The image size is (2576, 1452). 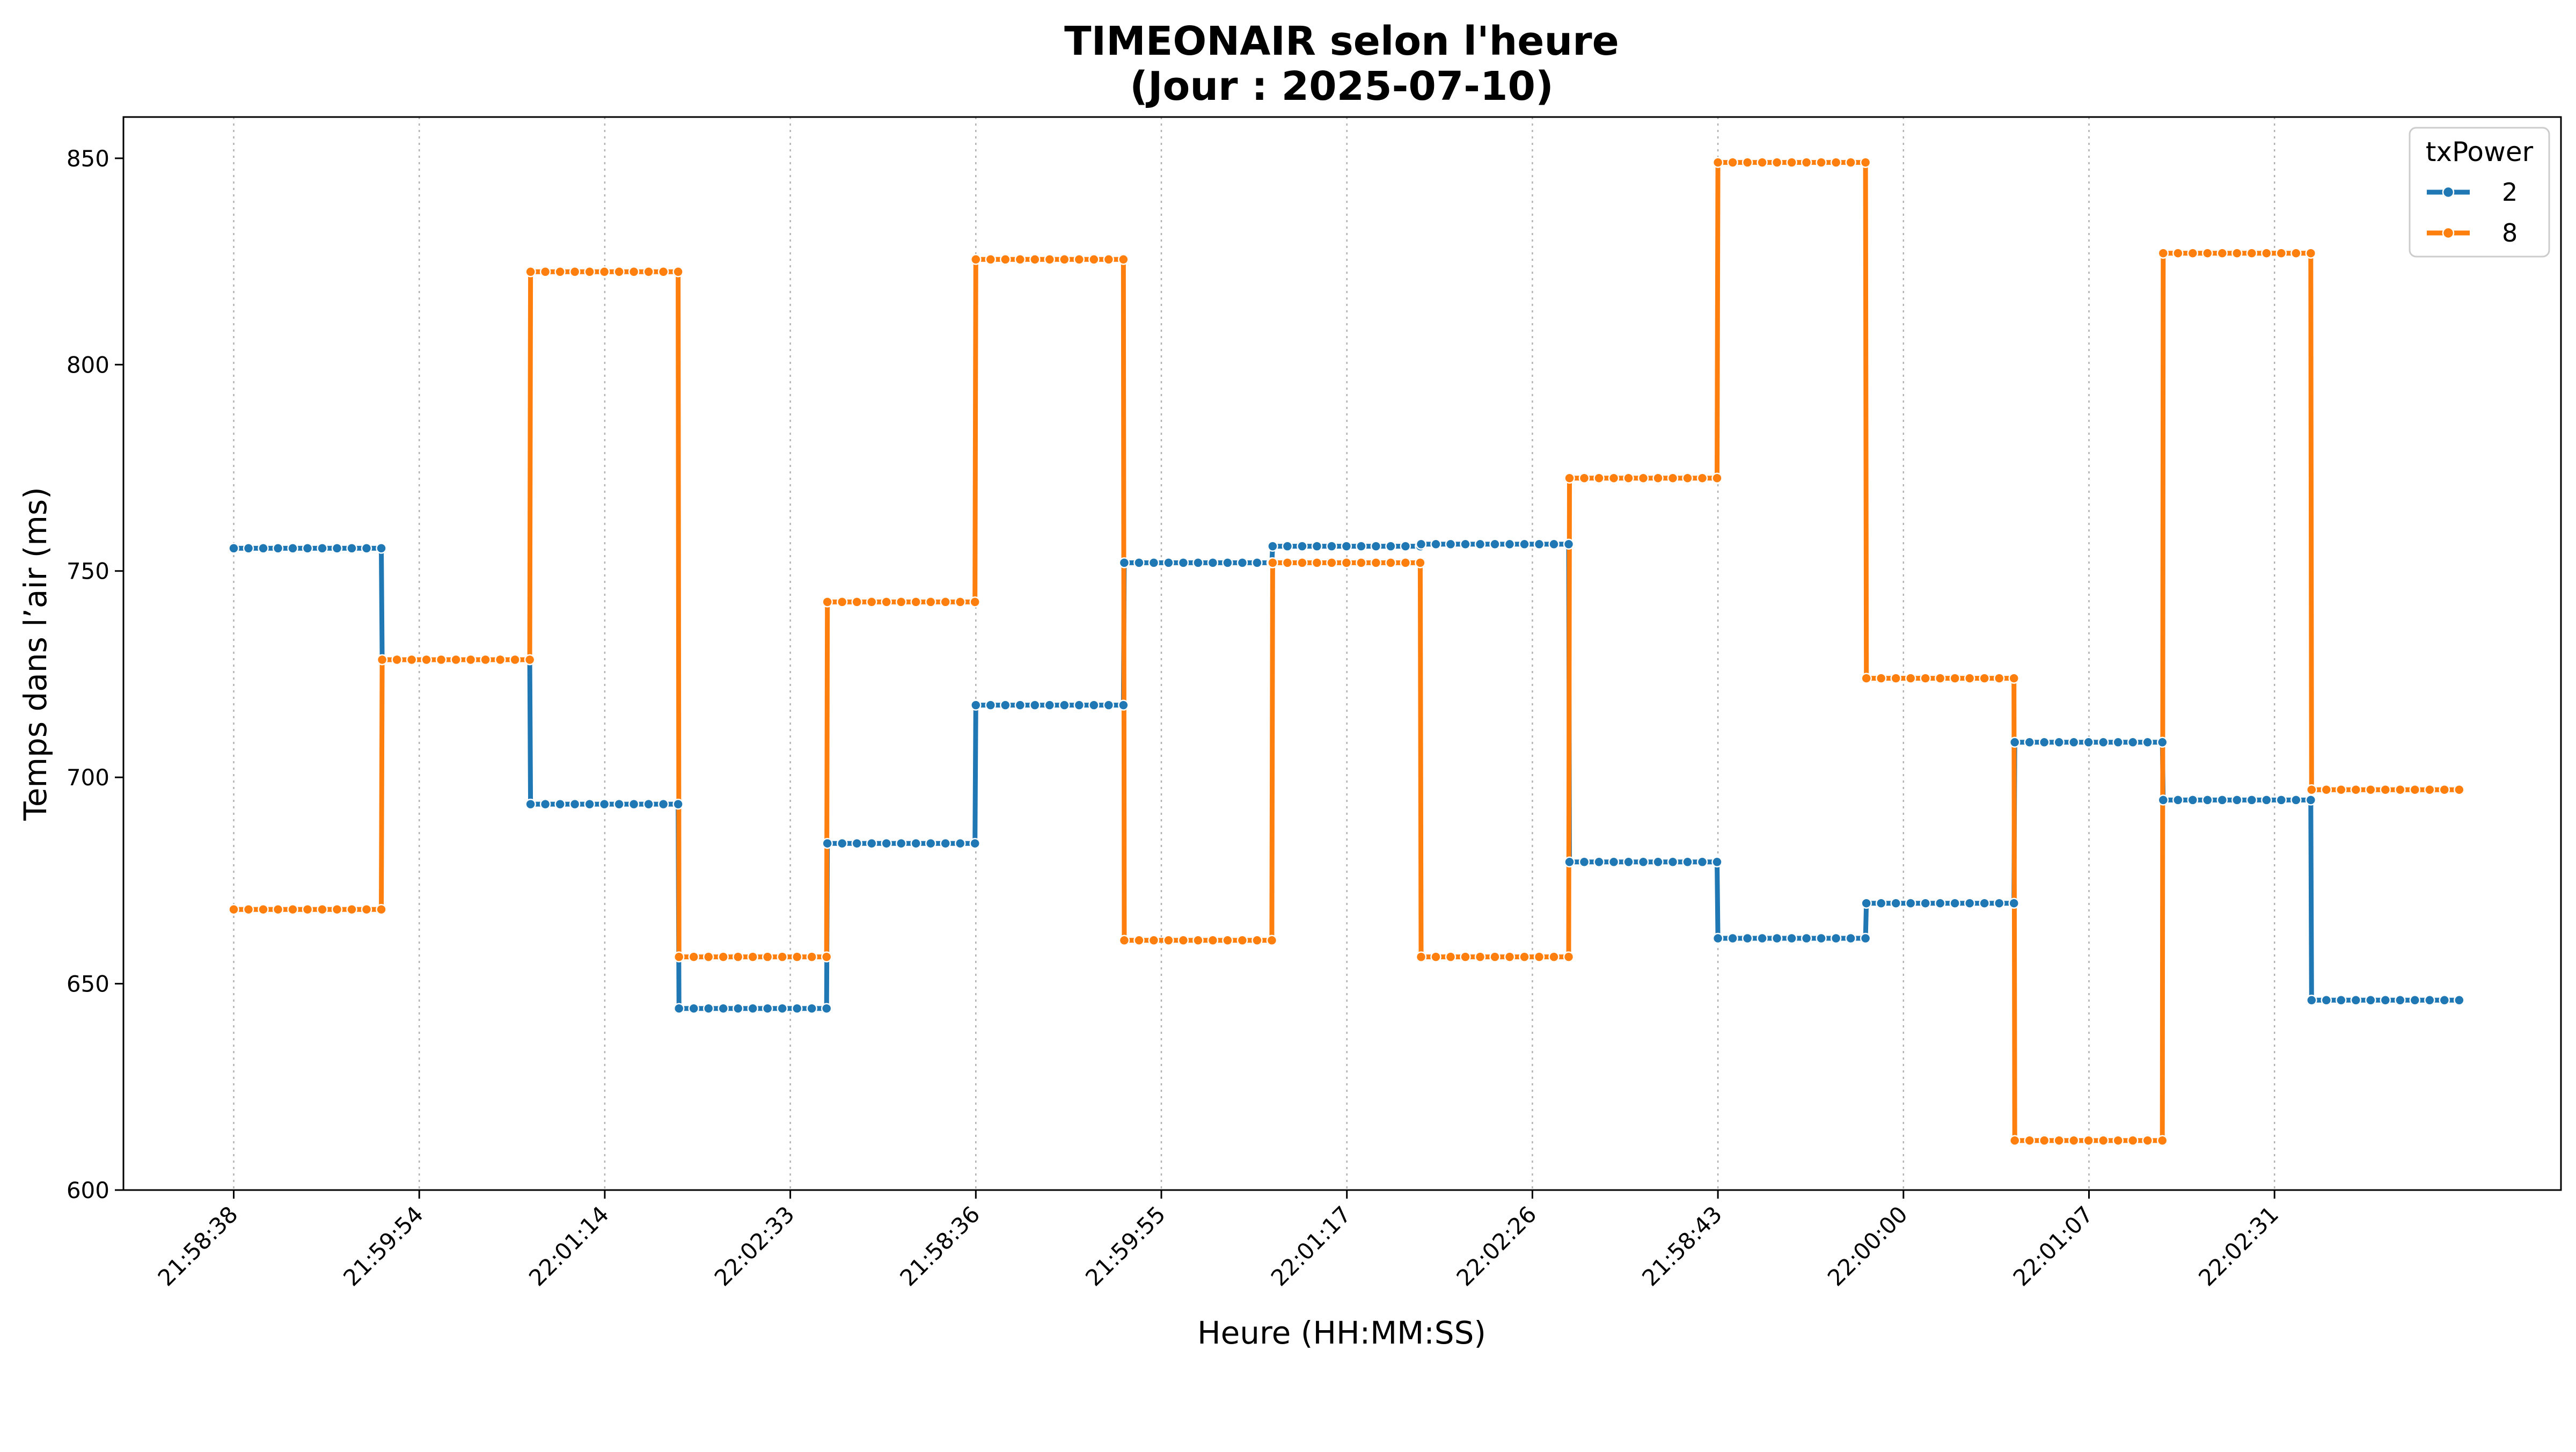 What do you see at coordinates (88, 158) in the screenshot?
I see `y-tick-label: 850` at bounding box center [88, 158].